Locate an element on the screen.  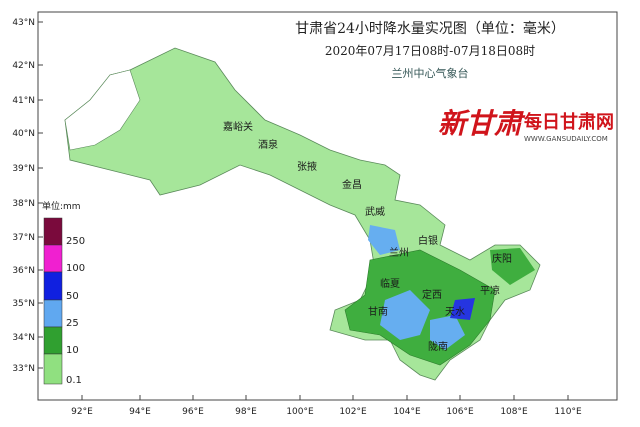
logo-site: 每日甘肃网 is located at coordinates (569, 122).